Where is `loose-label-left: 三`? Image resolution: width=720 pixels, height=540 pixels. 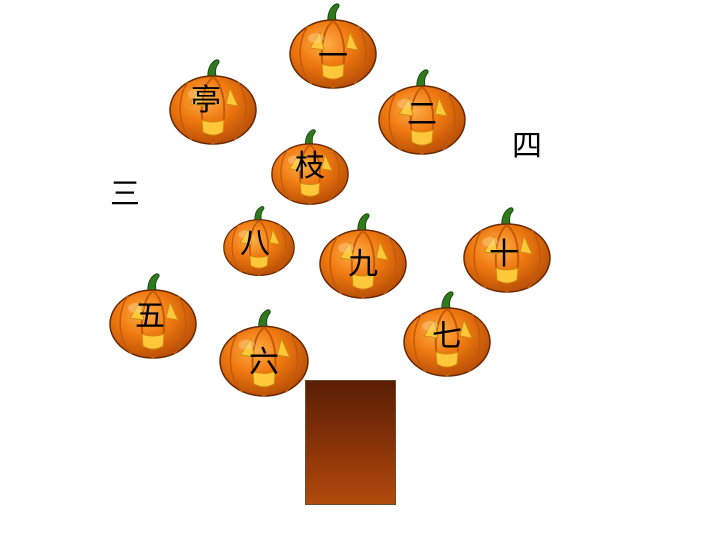
loose-label-left: 三 is located at coordinates (125, 194).